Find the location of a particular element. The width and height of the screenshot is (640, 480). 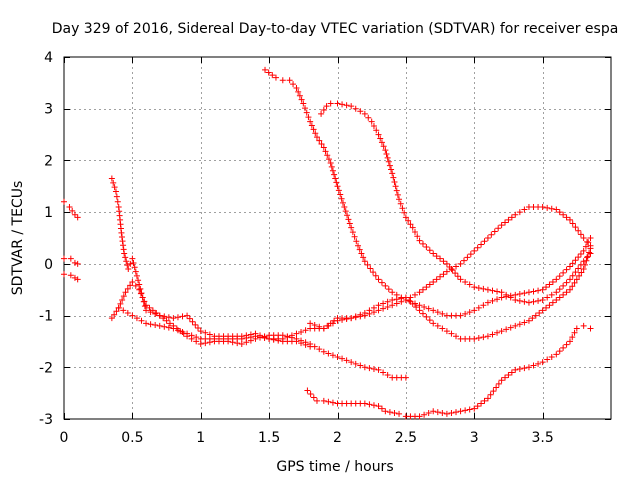

y-tick-label: 3 is located at coordinates (48, 110).